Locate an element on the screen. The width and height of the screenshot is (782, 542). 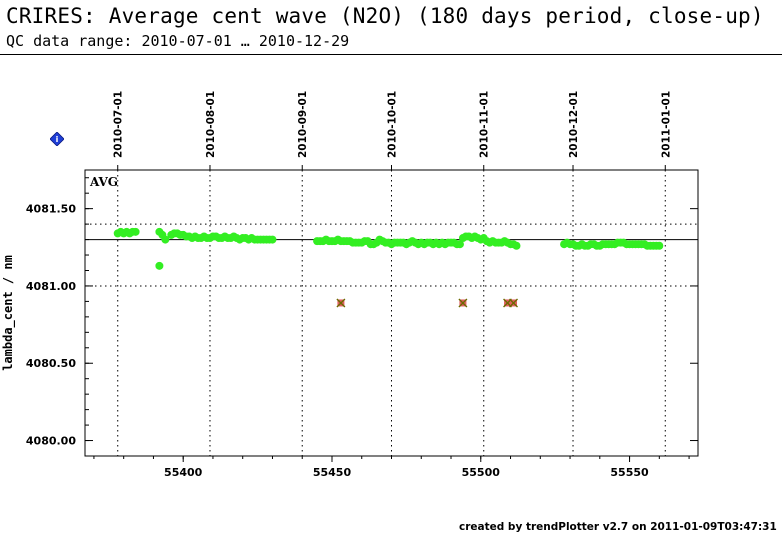
date-tick-label: 2011-01-01 is located at coordinates (666, 124).